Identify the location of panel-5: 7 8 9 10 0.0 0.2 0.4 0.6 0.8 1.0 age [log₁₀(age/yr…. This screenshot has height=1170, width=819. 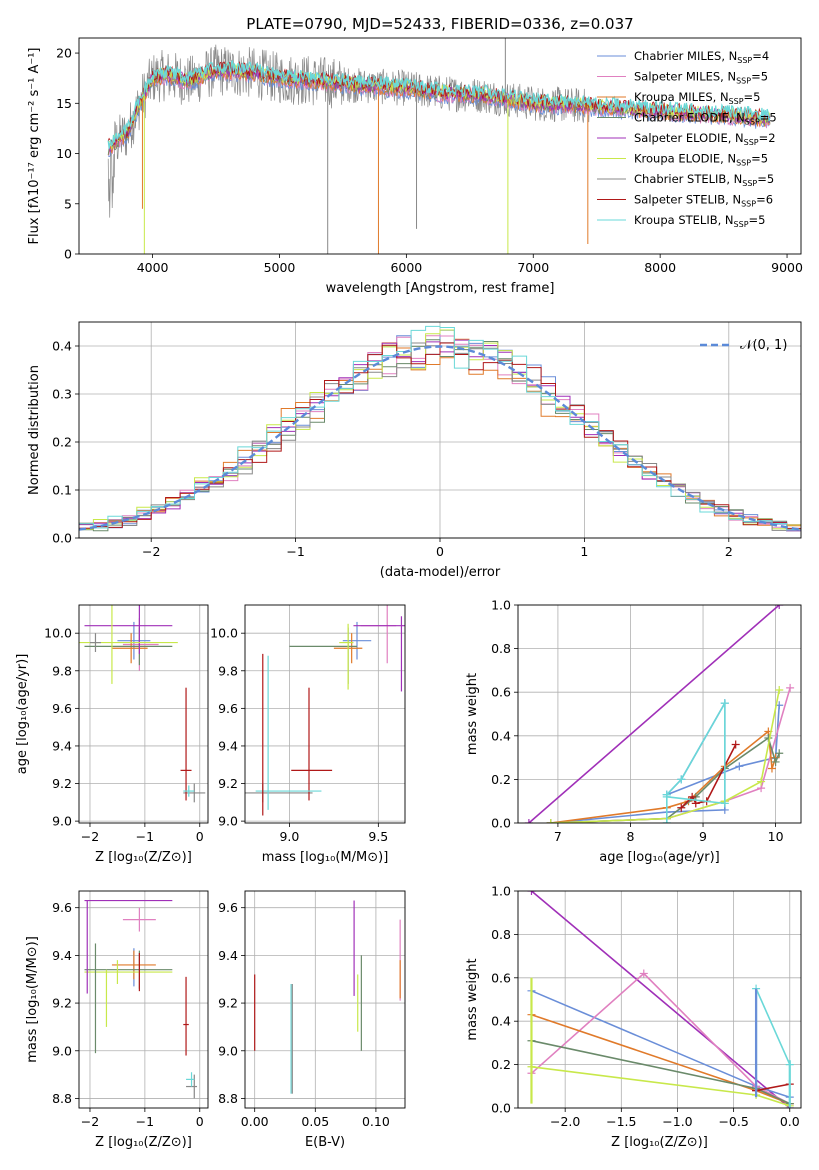
(633, 731).